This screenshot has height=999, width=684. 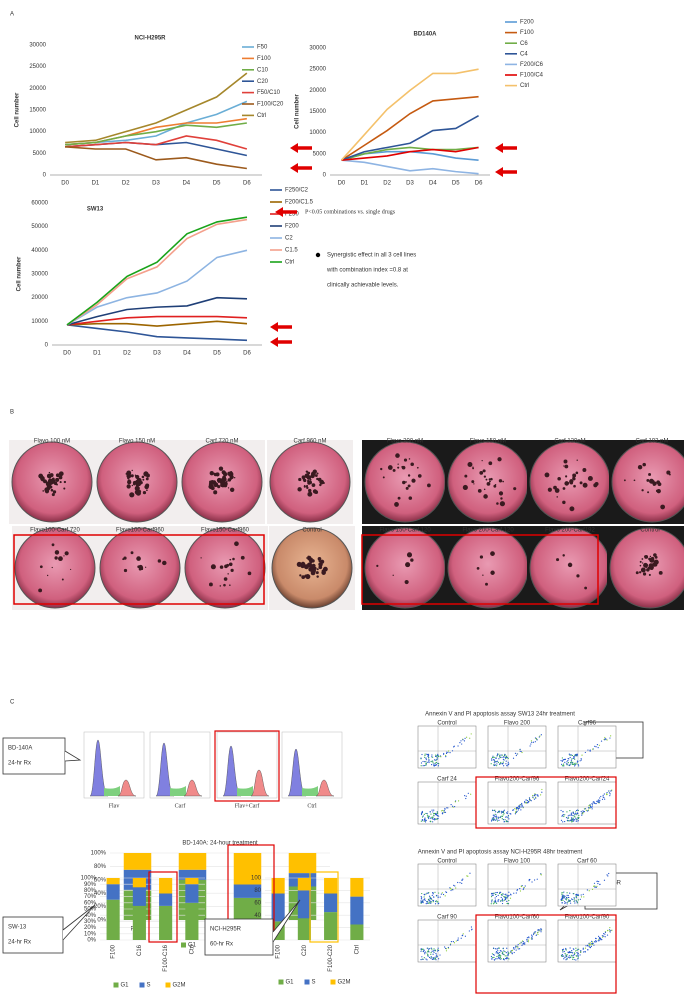 What do you see at coordinates (425, 35) in the screenshot?
I see `chart-title: BD140A` at bounding box center [425, 35].